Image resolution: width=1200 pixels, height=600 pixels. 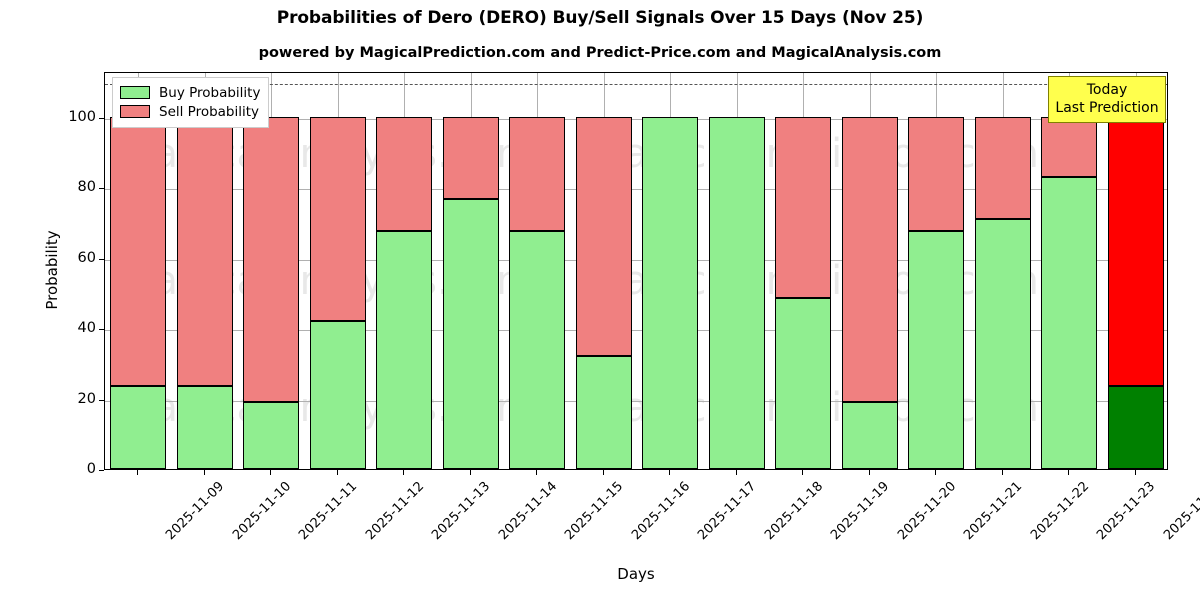 What do you see at coordinates (636, 574) in the screenshot?
I see `x-axis-title: Days` at bounding box center [636, 574].